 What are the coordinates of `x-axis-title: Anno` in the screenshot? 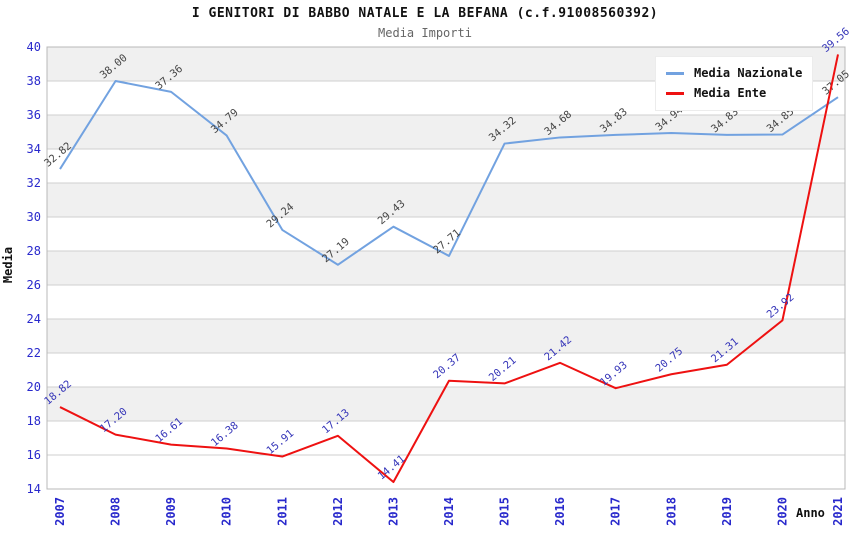 It's located at (810, 513).